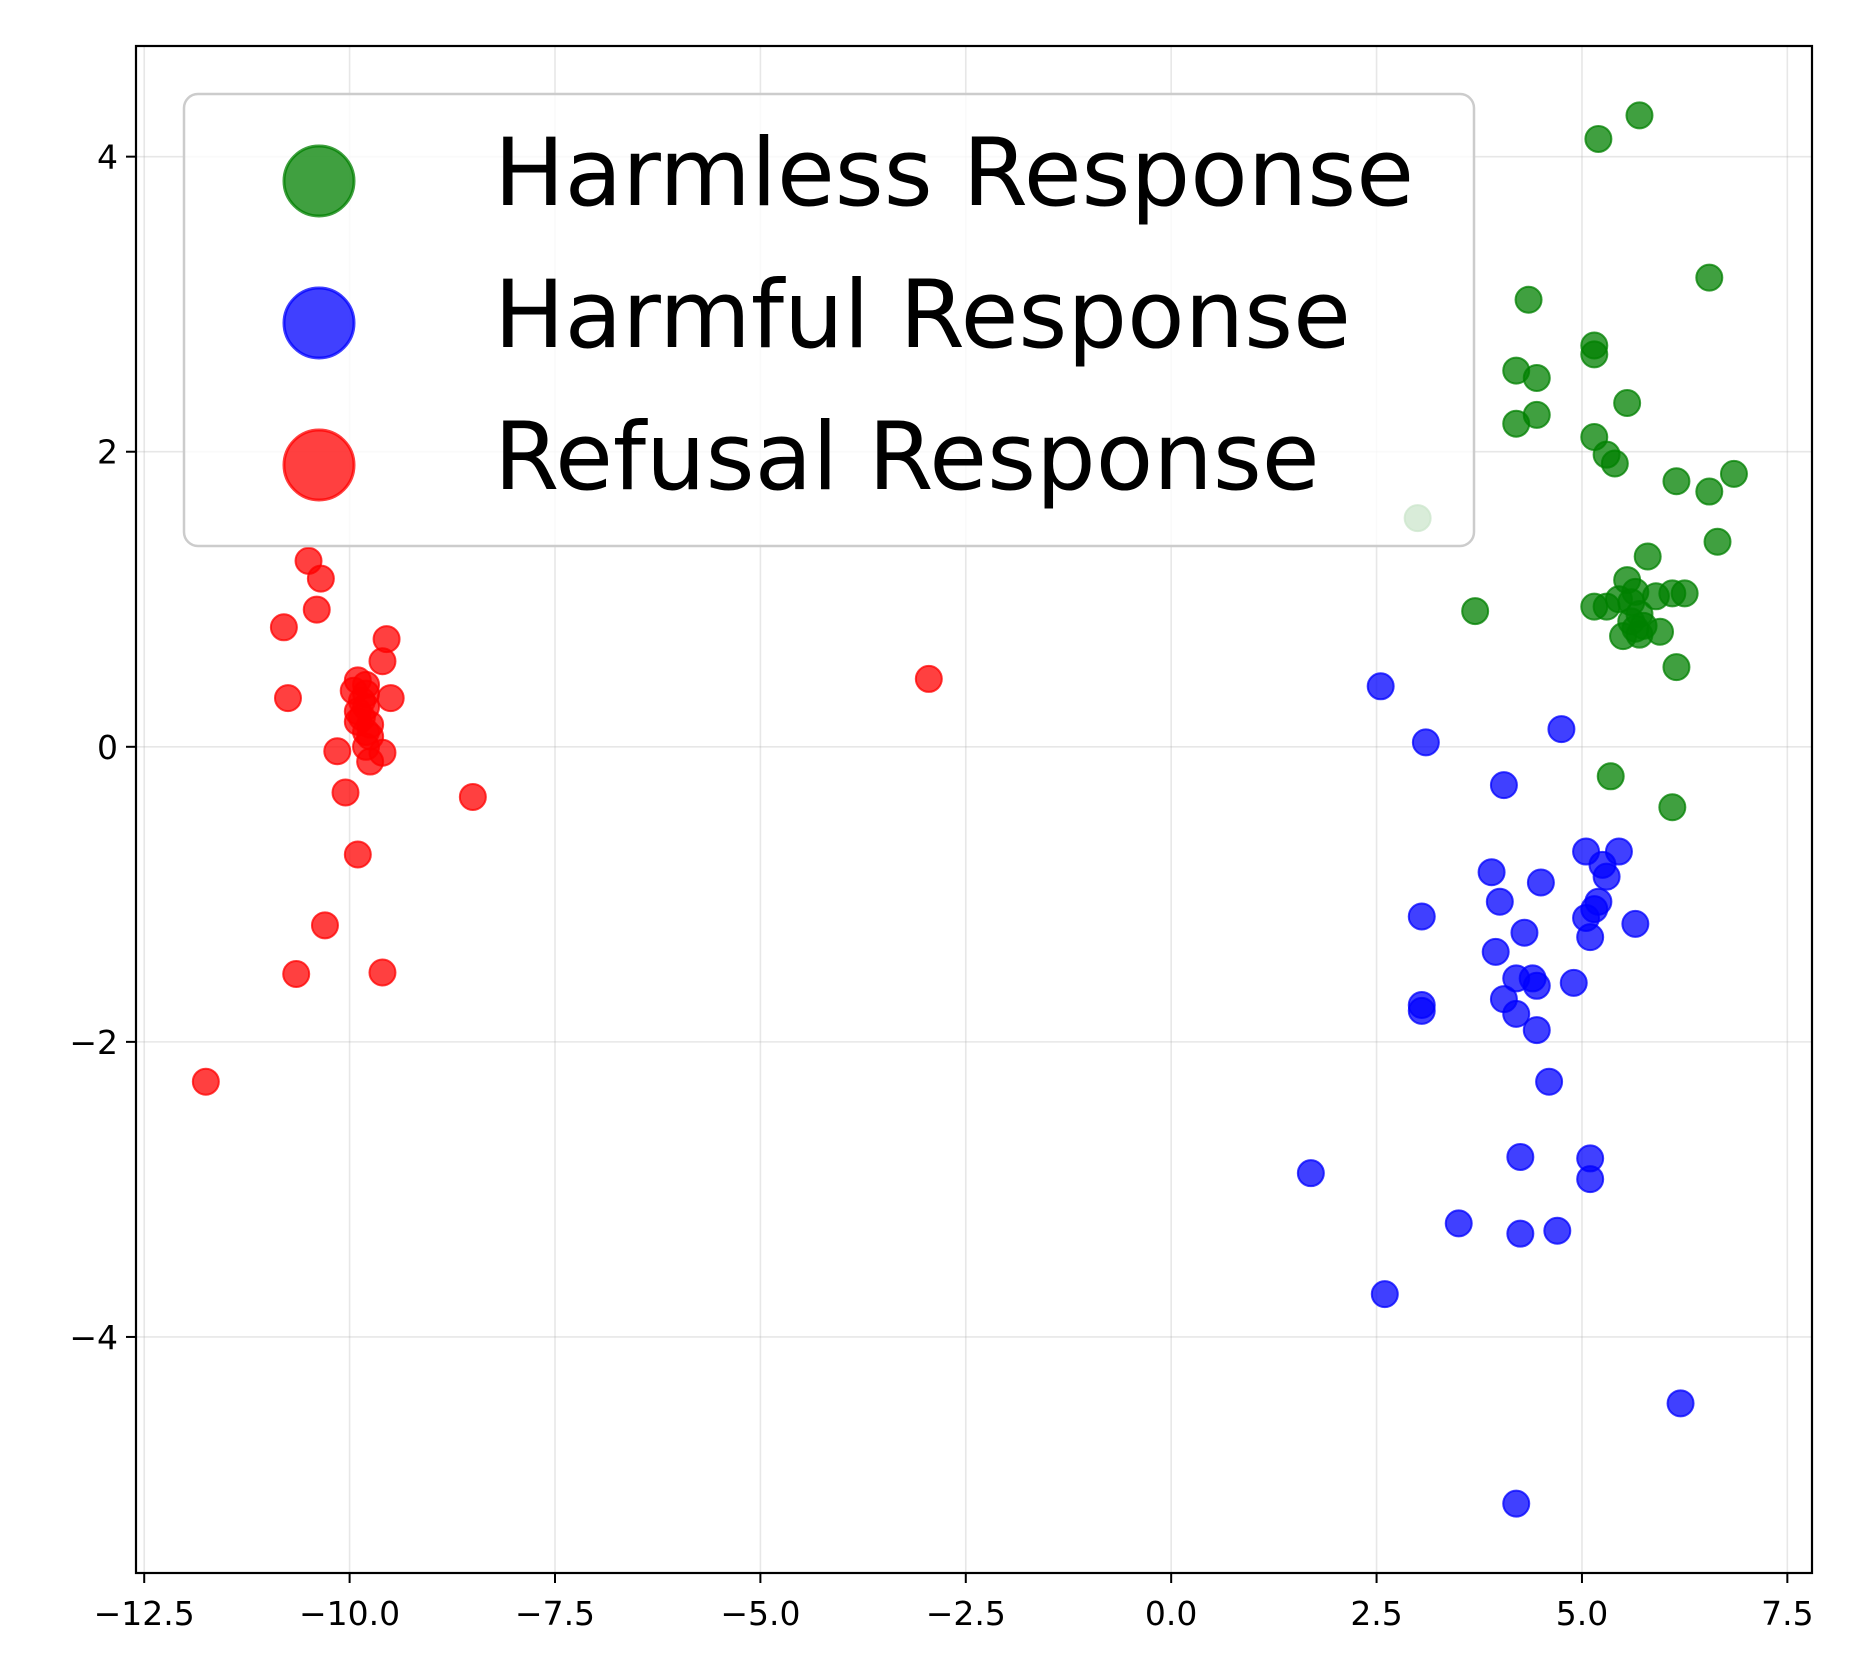 The height and width of the screenshot is (1680, 1860). I want to click on y-tick-label: −2, so click(93, 1042).